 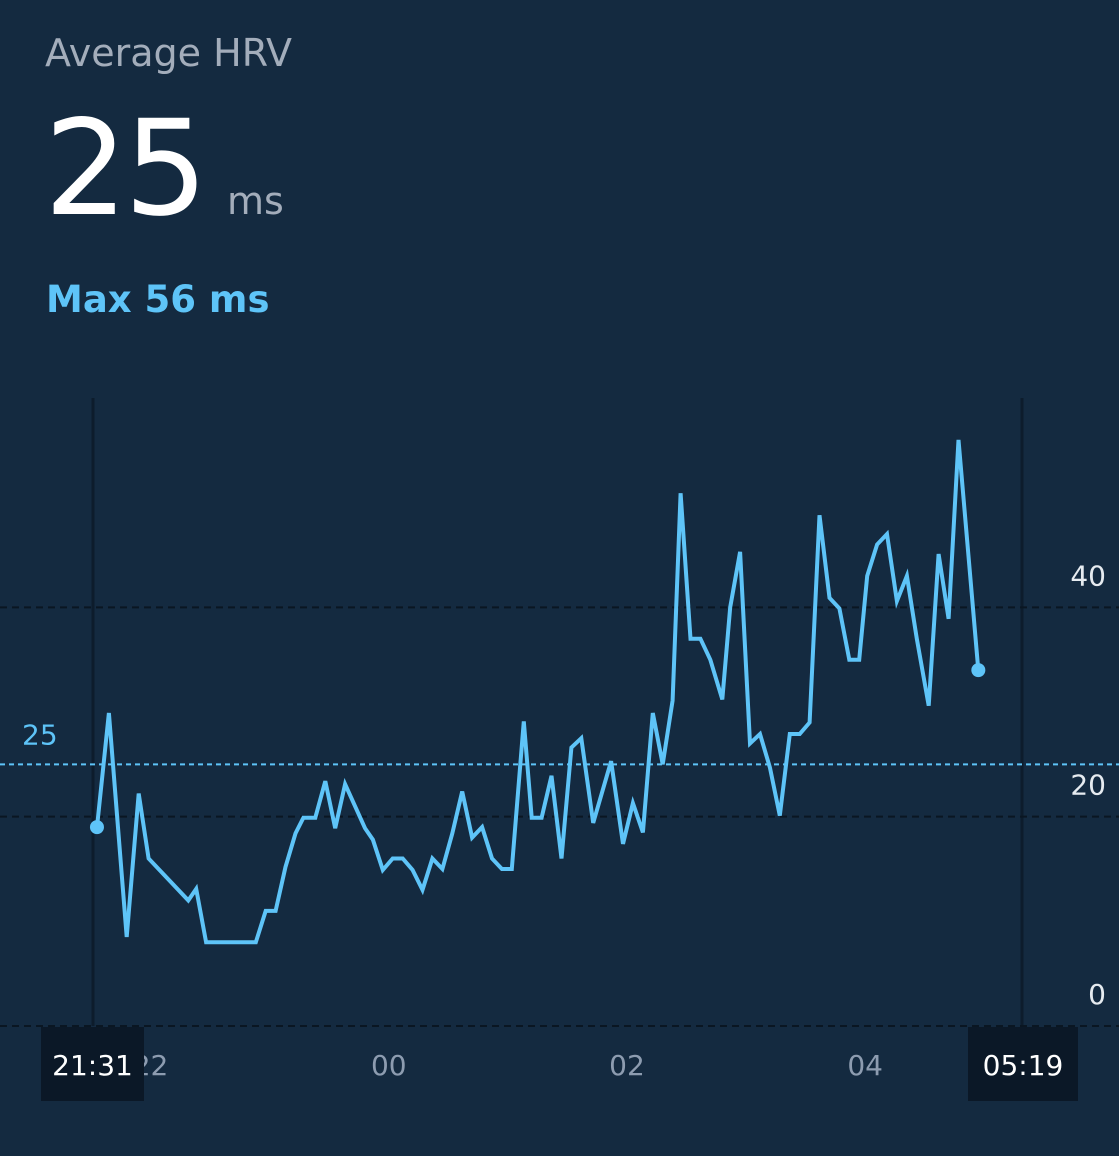 I want to click on x-range-label: 05:19, so click(x=1023, y=1065).